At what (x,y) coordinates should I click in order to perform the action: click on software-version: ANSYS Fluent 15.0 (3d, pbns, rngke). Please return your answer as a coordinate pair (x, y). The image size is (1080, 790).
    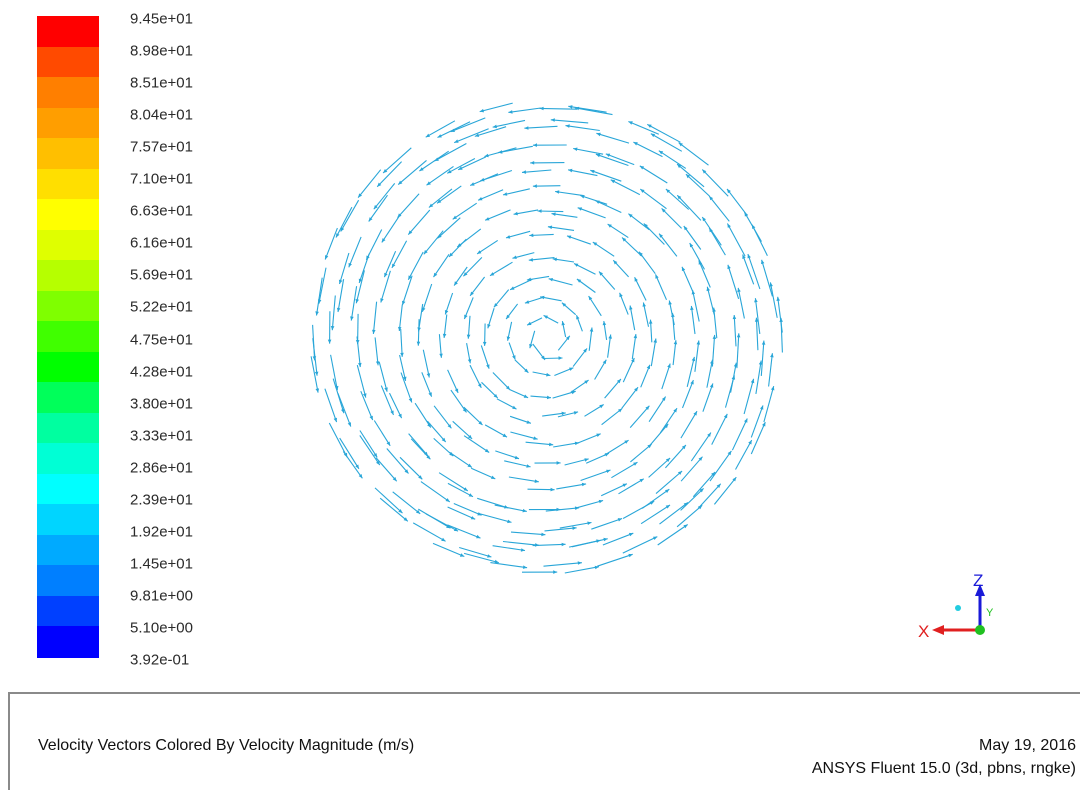
    Looking at the image, I should click on (943, 768).